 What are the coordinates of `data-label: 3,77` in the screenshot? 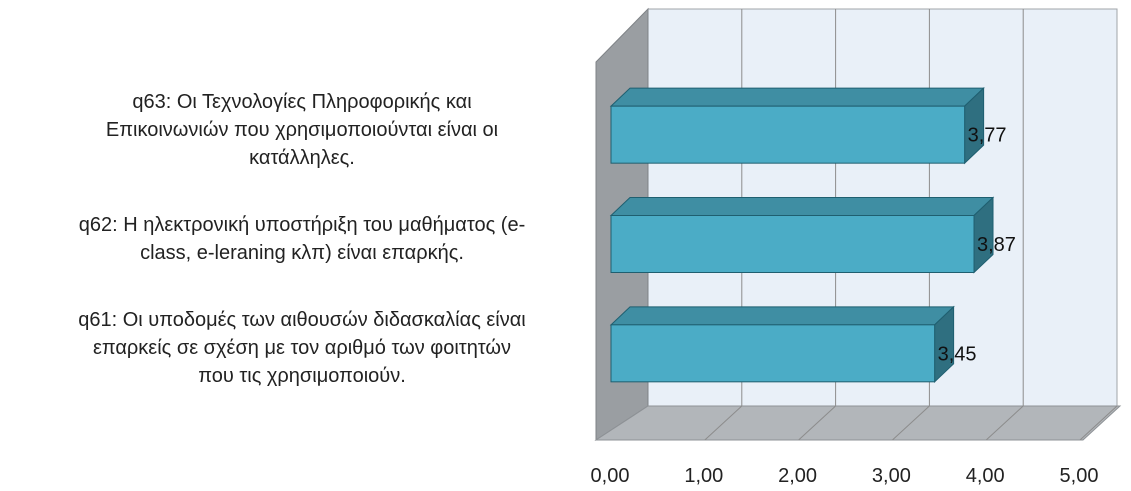 It's located at (987, 136).